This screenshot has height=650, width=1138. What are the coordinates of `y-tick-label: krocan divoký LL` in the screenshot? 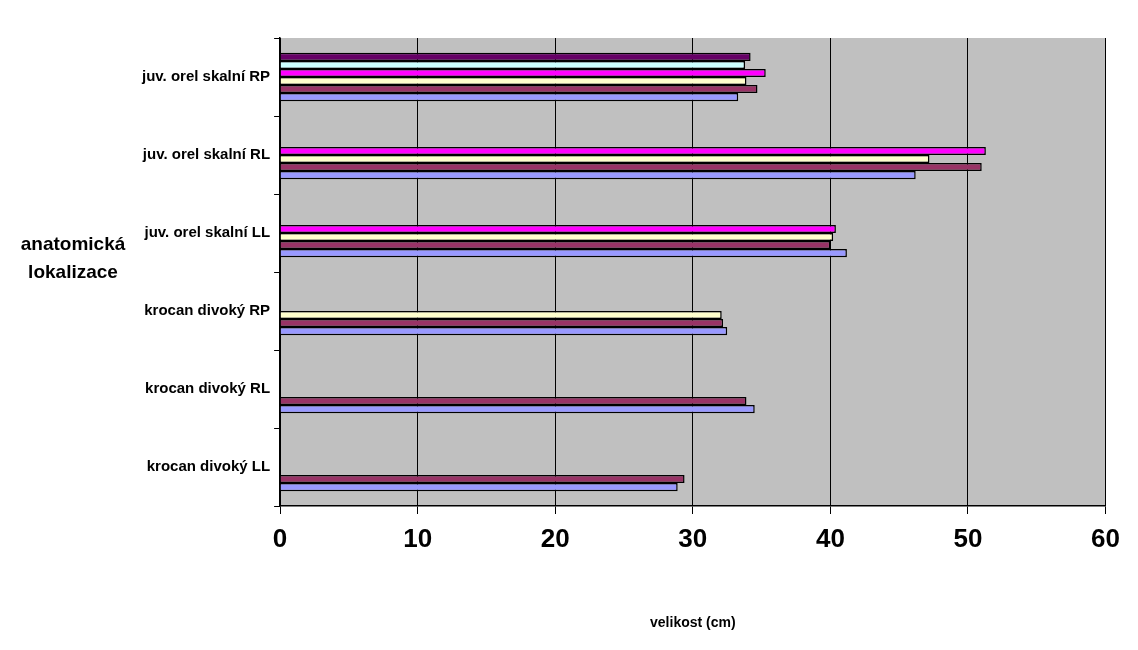 It's located at (208, 466).